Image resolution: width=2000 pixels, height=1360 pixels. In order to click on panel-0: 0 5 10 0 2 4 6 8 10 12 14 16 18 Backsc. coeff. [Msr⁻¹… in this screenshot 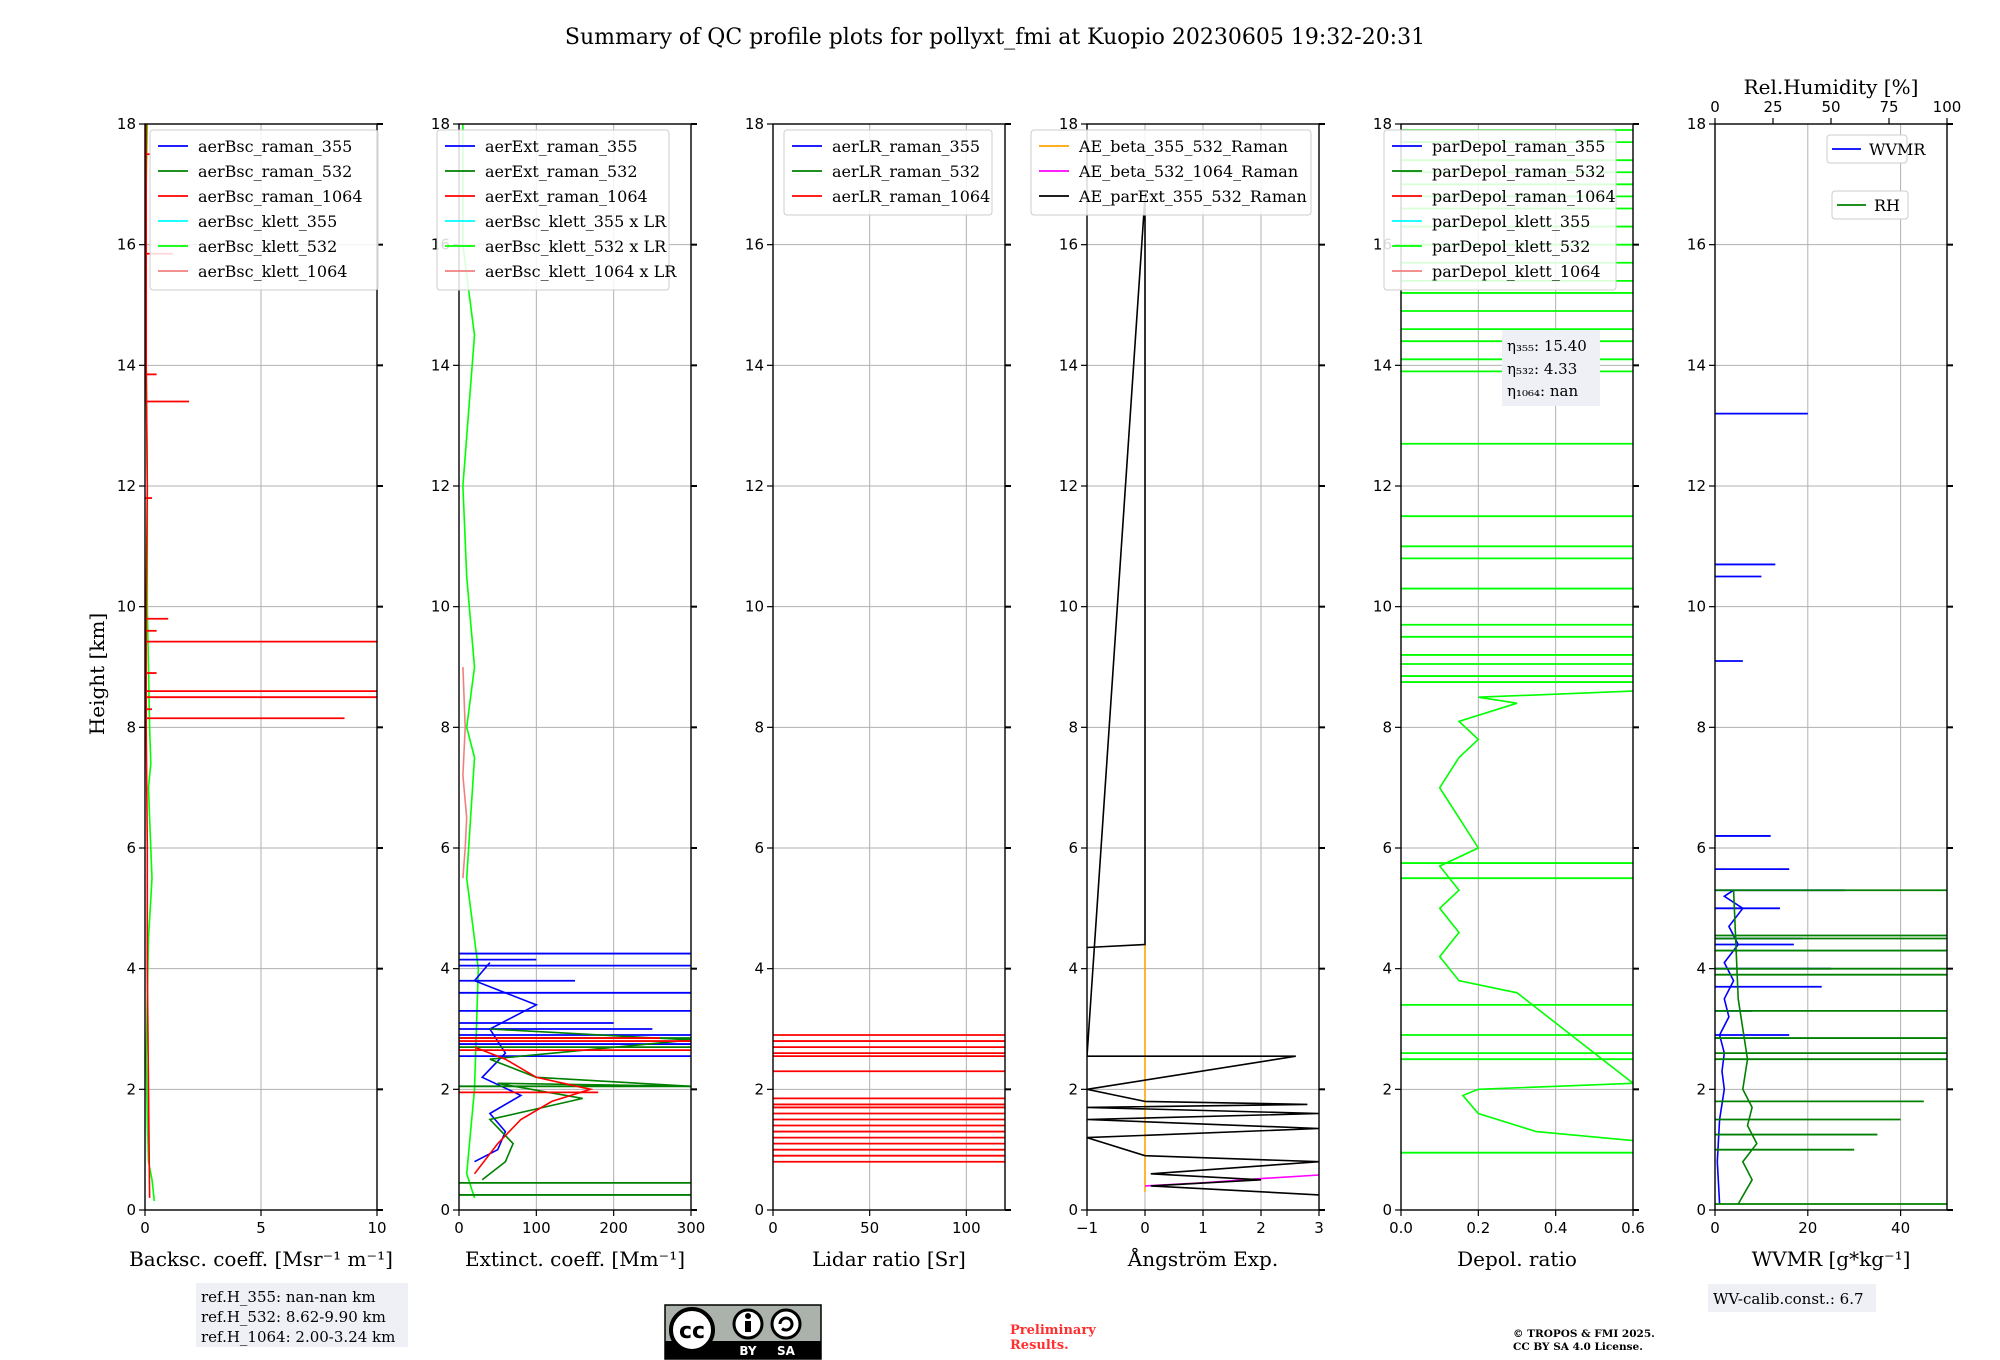, I will do `click(255, 693)`.